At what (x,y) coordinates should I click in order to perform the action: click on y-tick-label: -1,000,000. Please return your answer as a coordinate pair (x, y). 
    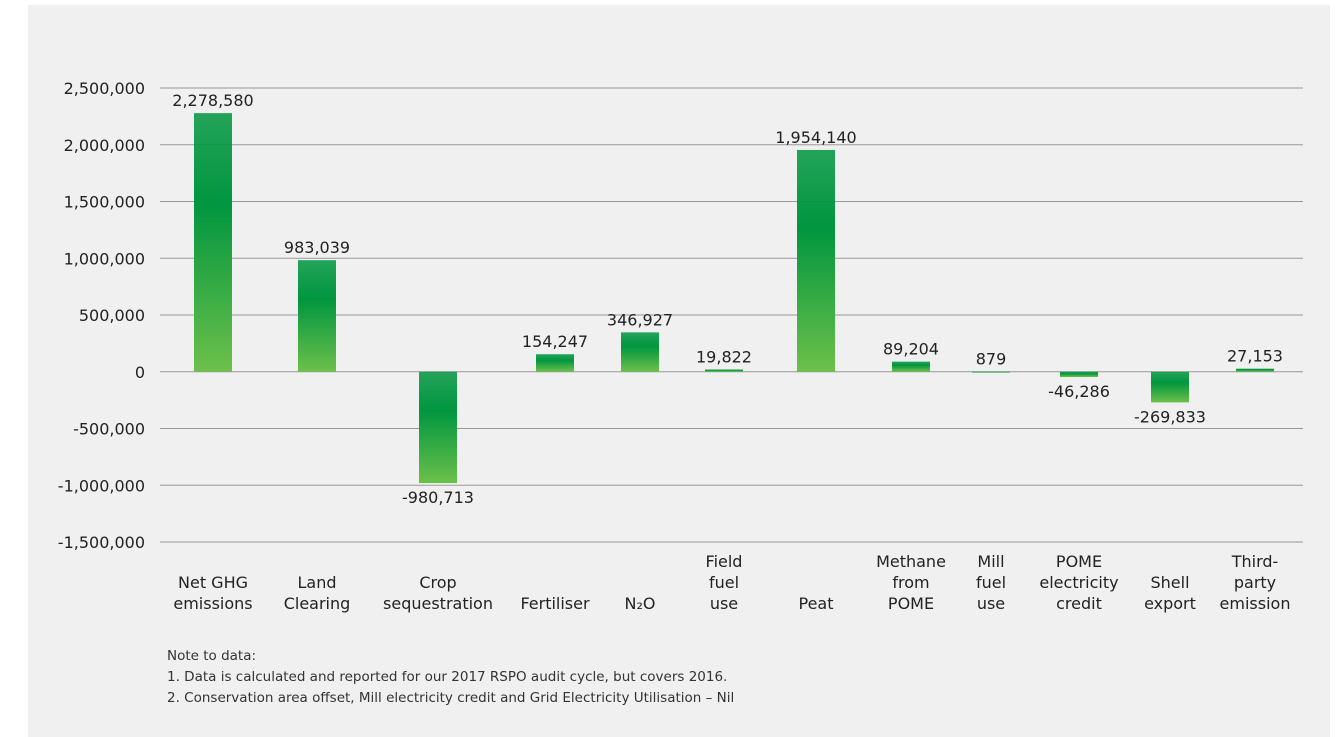
    Looking at the image, I should click on (101, 485).